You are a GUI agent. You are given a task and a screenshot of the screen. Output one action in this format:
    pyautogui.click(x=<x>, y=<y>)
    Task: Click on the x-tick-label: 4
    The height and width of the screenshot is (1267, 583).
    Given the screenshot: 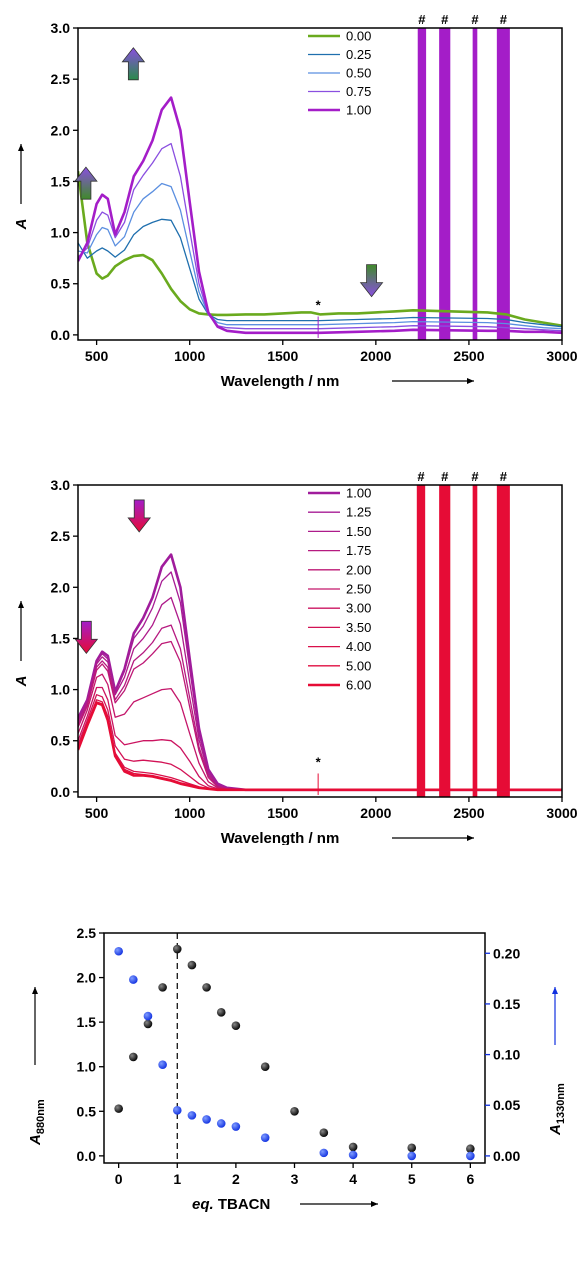 What is the action you would take?
    pyautogui.click(x=353, y=1179)
    